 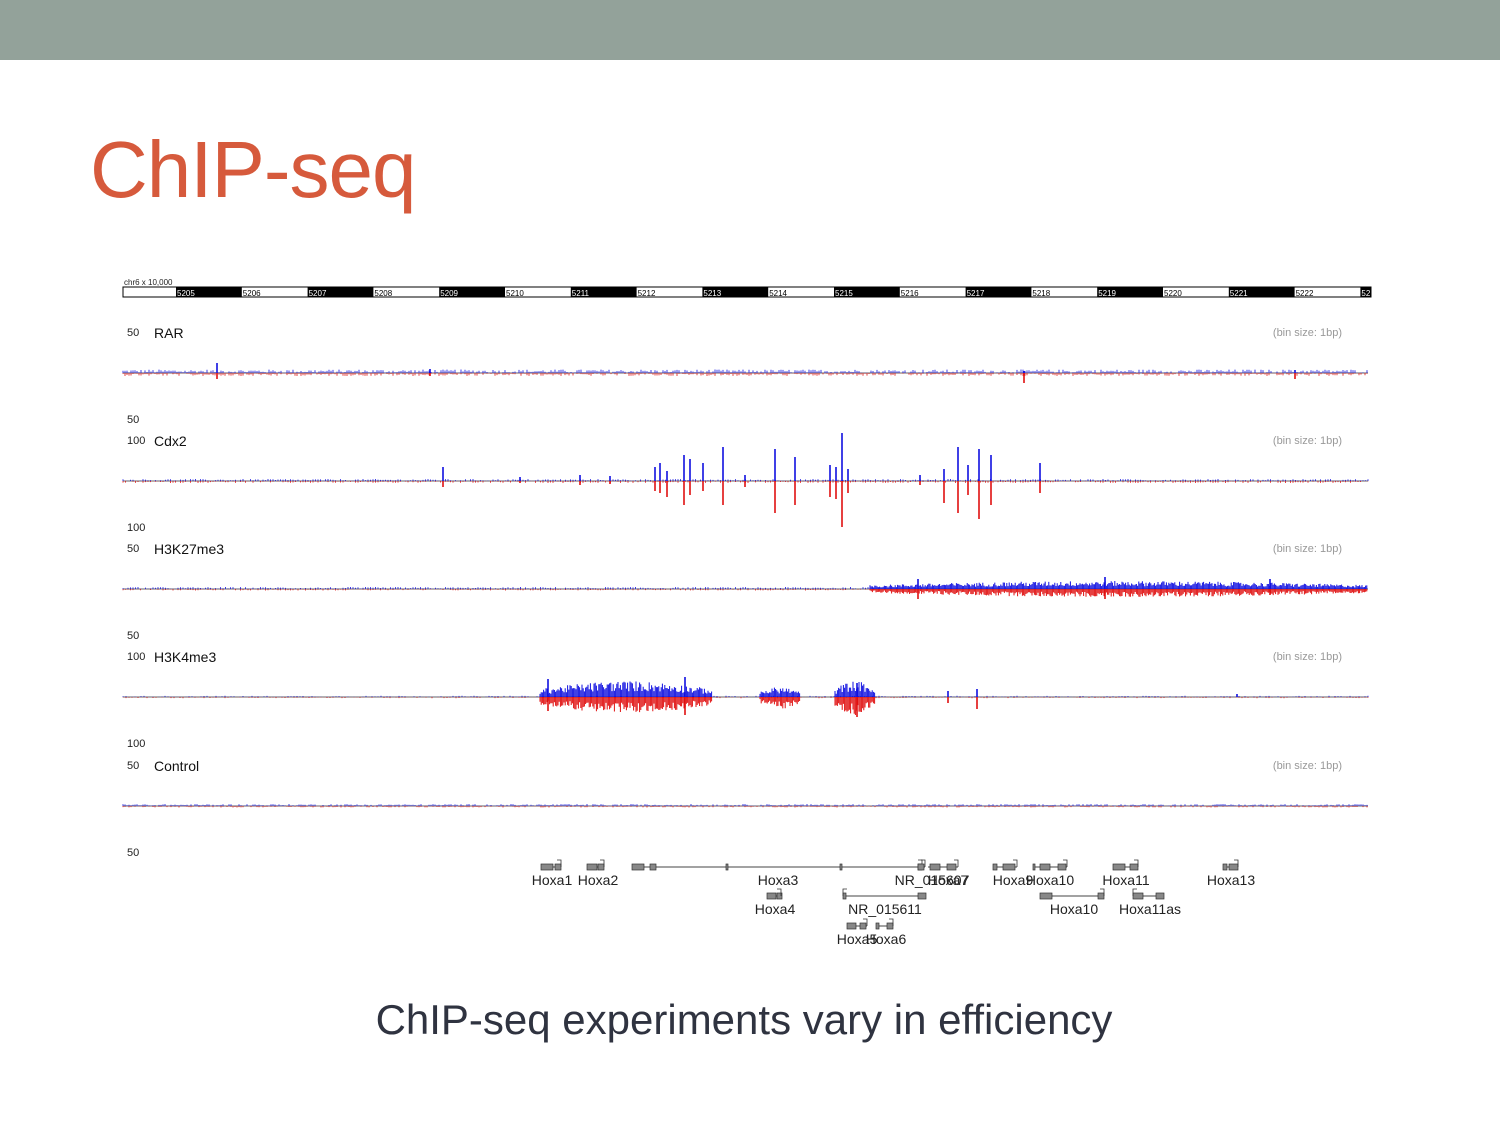 What do you see at coordinates (133, 766) in the screenshot?
I see `track-control-scale-top: 50` at bounding box center [133, 766].